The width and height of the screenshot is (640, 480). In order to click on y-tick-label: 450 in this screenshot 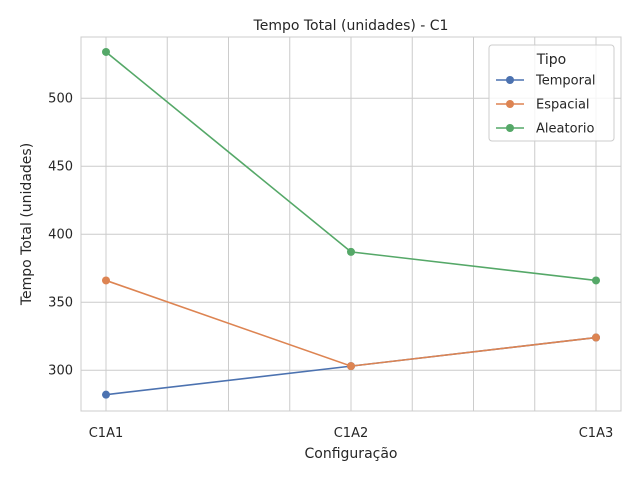, I will do `click(60, 167)`.